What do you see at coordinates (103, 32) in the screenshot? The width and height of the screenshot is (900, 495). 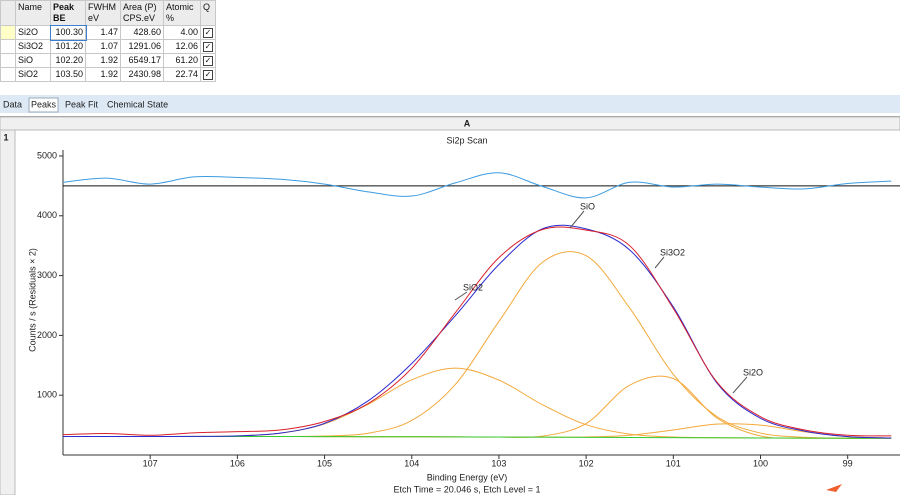 I see `value-cell: 1.47` at bounding box center [103, 32].